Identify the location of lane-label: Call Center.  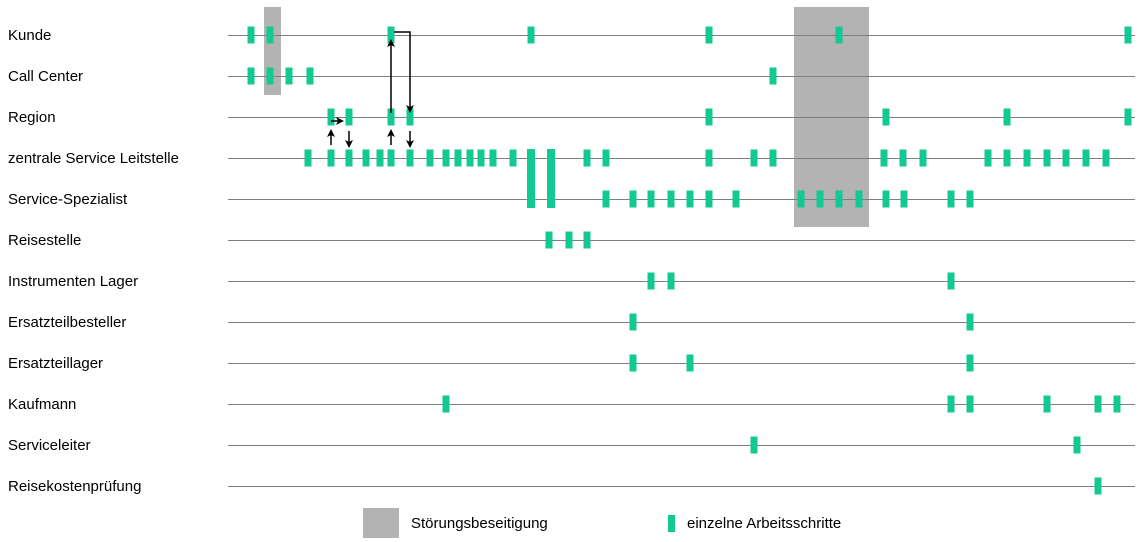
(45, 76).